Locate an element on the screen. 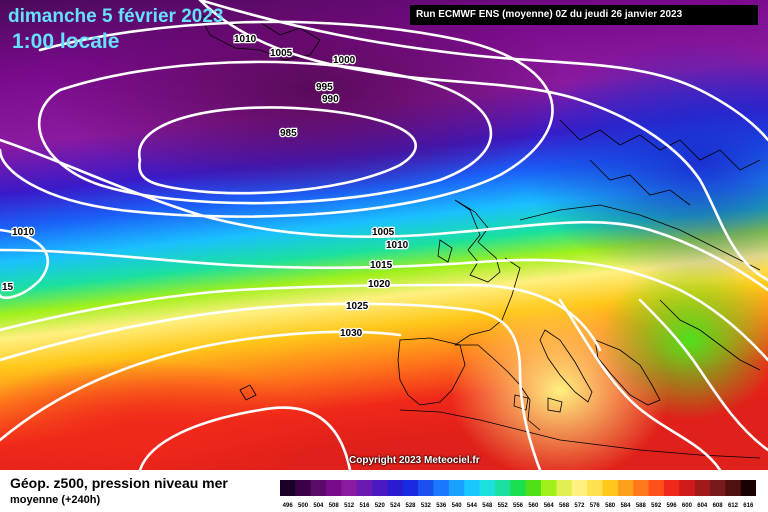 The image size is (768, 512). eastern-green-band is located at coordinates (684, 340).